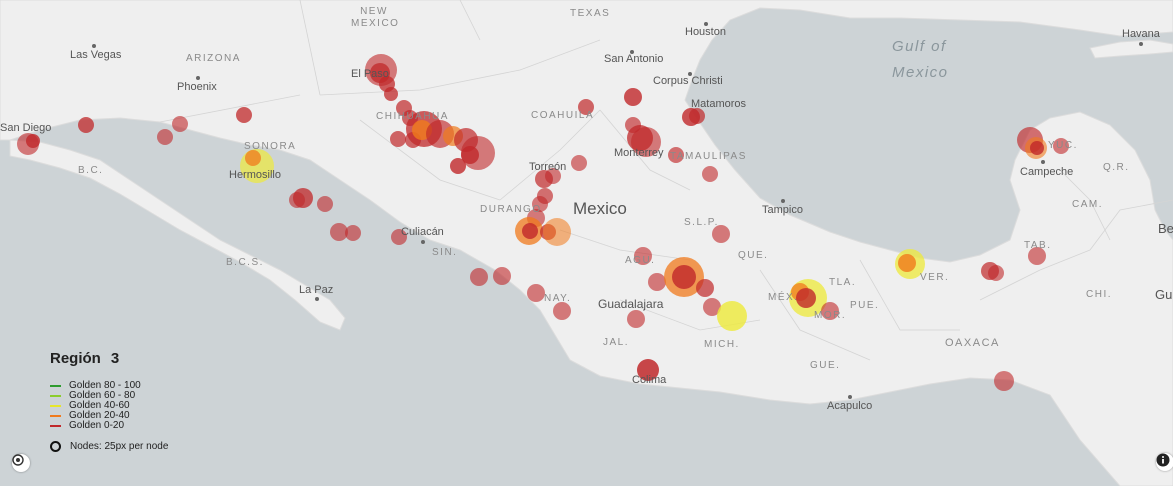  What do you see at coordinates (1038, 245) in the screenshot?
I see `state-label-tab: TAB.` at bounding box center [1038, 245].